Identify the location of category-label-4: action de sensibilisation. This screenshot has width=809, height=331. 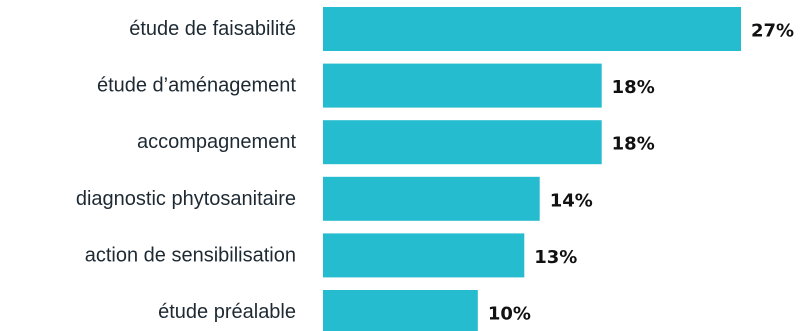
(190, 255).